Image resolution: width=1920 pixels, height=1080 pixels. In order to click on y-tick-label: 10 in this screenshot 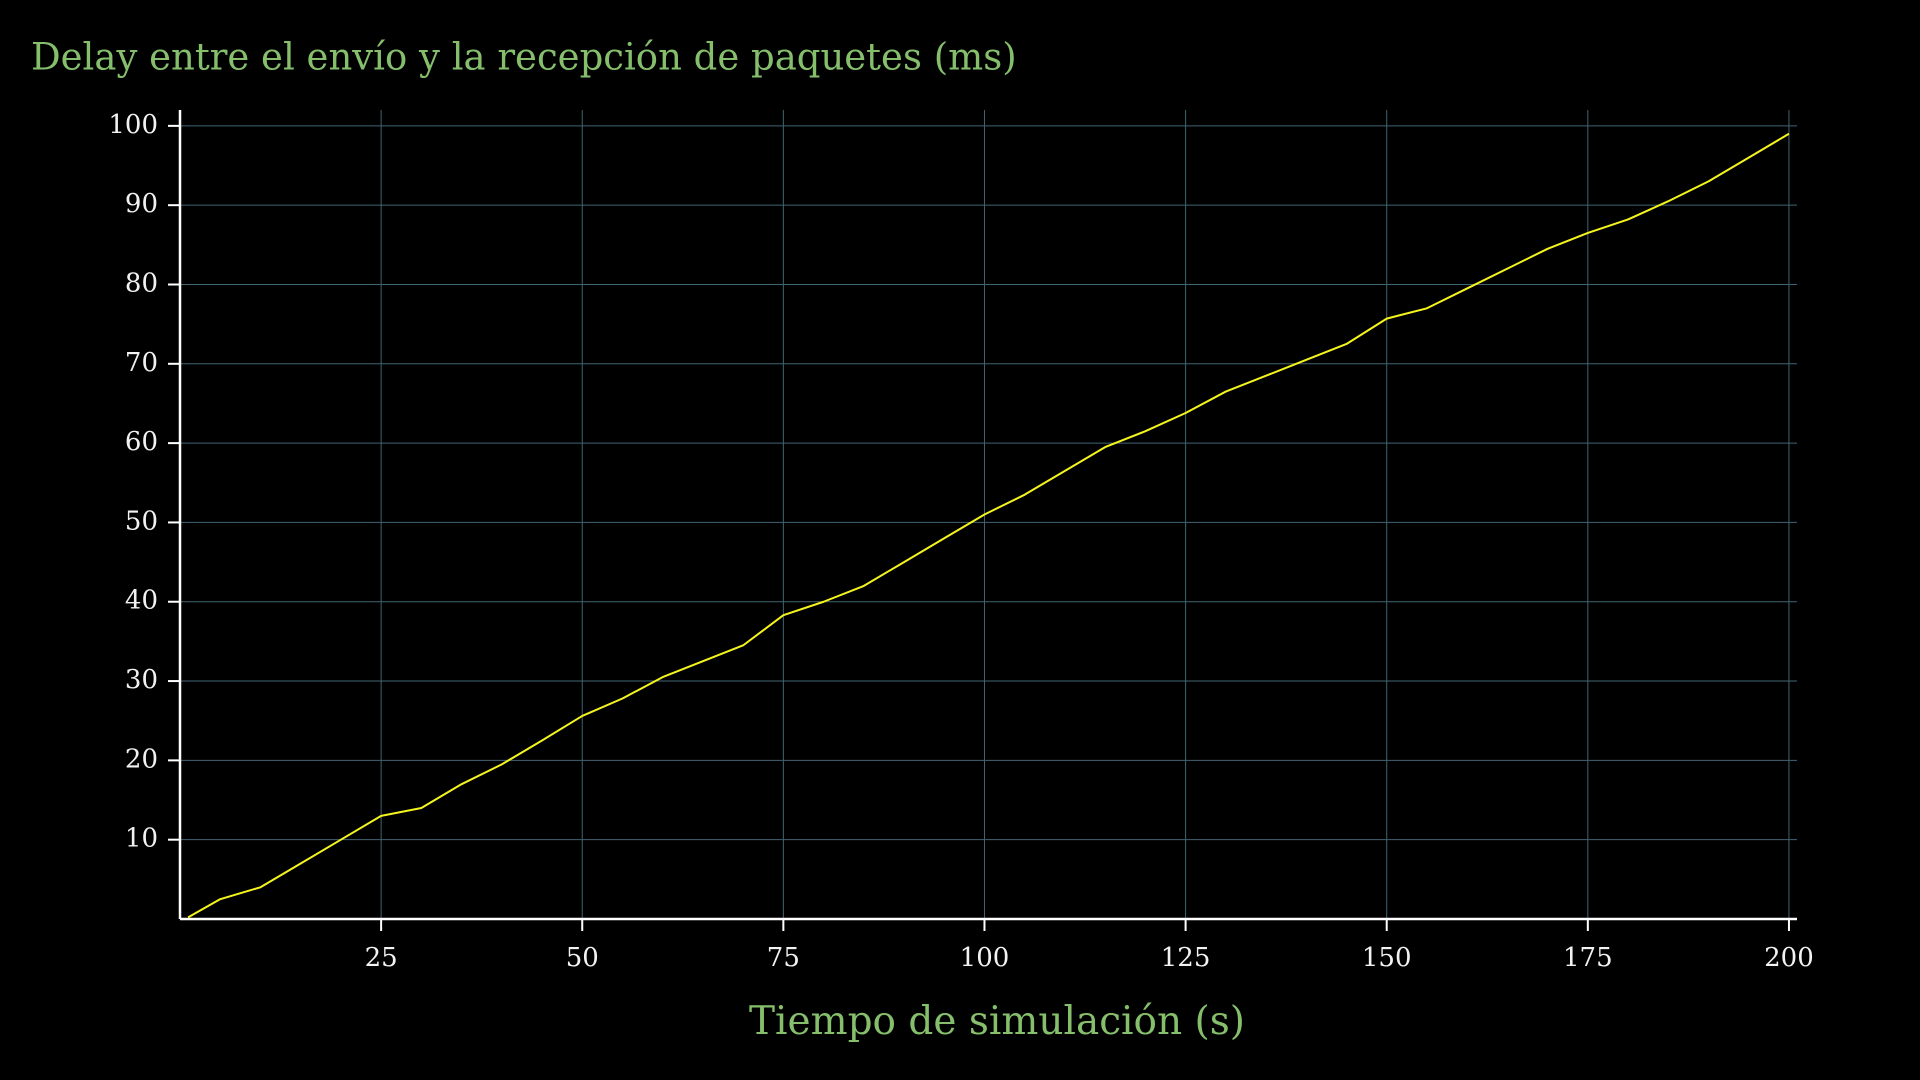, I will do `click(141, 839)`.